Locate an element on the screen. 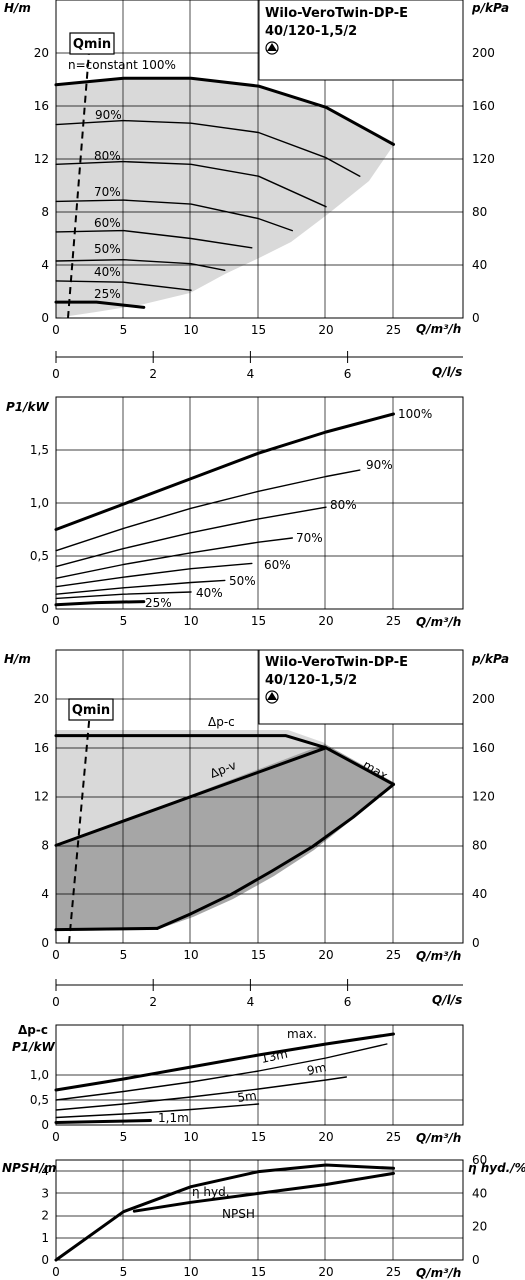  series-label: 70% is located at coordinates (107, 192).